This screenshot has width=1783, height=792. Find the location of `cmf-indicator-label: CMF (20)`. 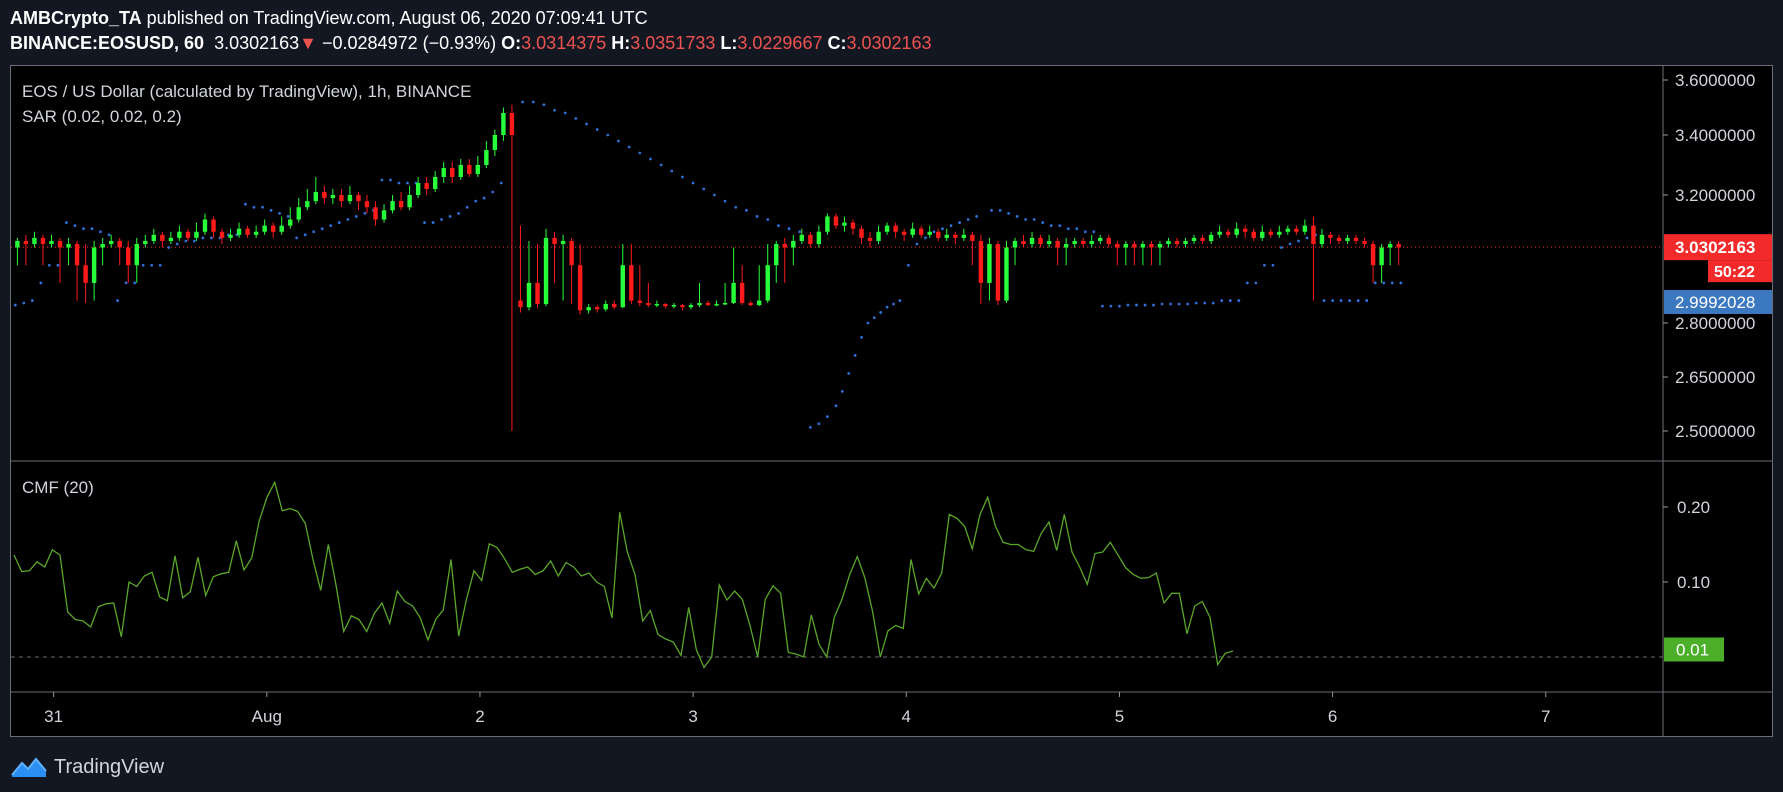

cmf-indicator-label: CMF (20) is located at coordinates (58, 487).